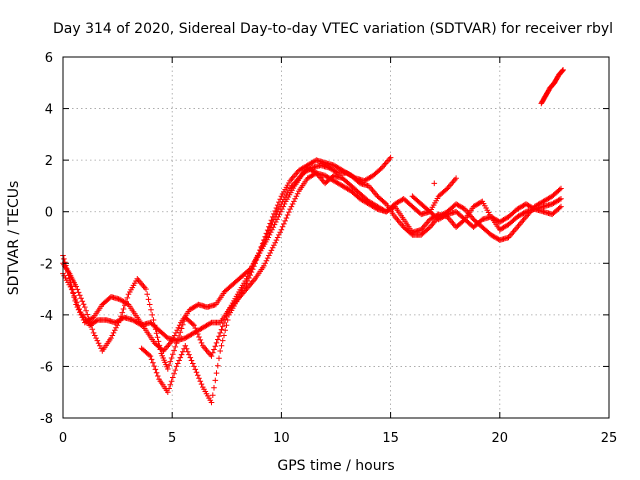 The height and width of the screenshot is (480, 640). Describe the element at coordinates (46, 419) in the screenshot. I see `y-tick-label: -8` at that location.